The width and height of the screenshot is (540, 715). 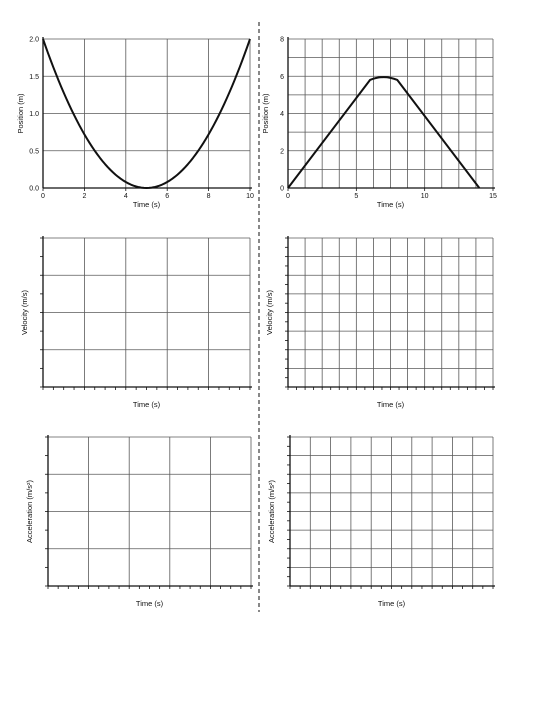 What do you see at coordinates (282, 40) in the screenshot?
I see `y-tick-label: 8` at bounding box center [282, 40].